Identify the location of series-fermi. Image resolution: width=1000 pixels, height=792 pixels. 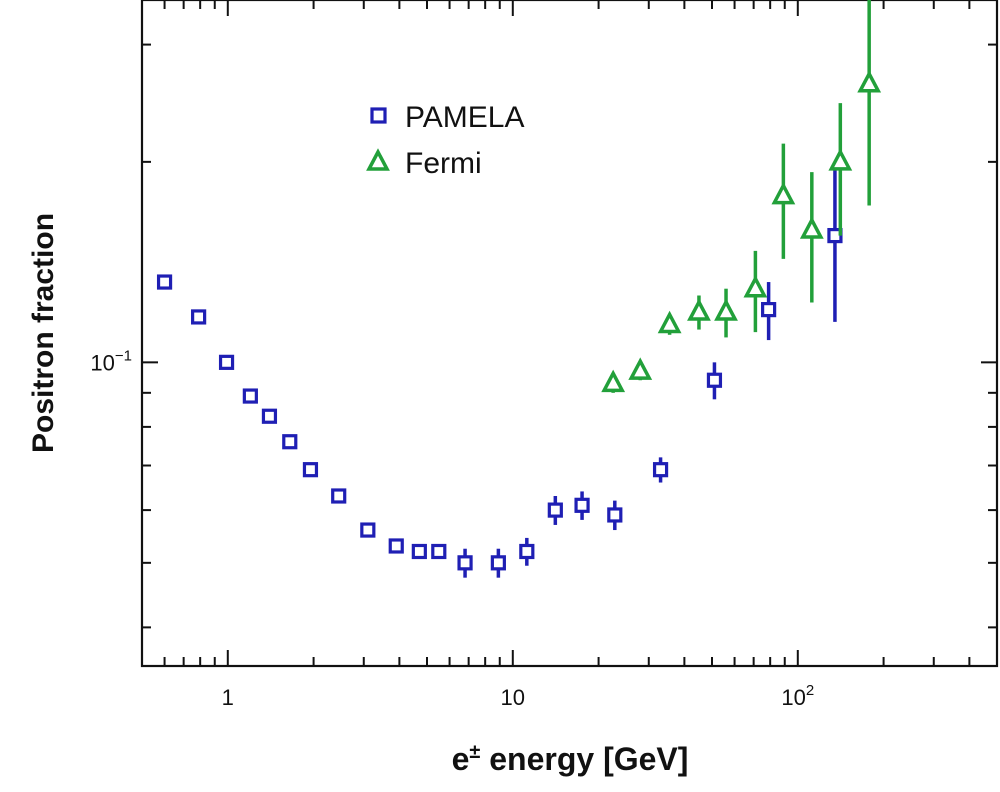
(741, 196).